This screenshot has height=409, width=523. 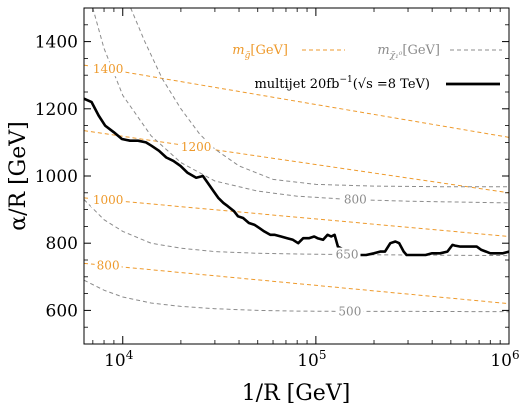 I want to click on y-tick-label: 1400, so click(x=56, y=43).